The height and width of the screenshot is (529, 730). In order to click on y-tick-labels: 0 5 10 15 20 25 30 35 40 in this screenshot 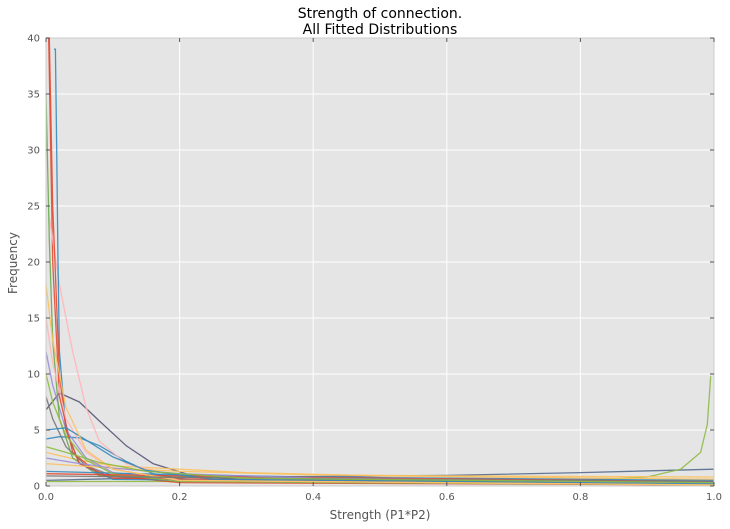, I will do `click(33, 263)`.